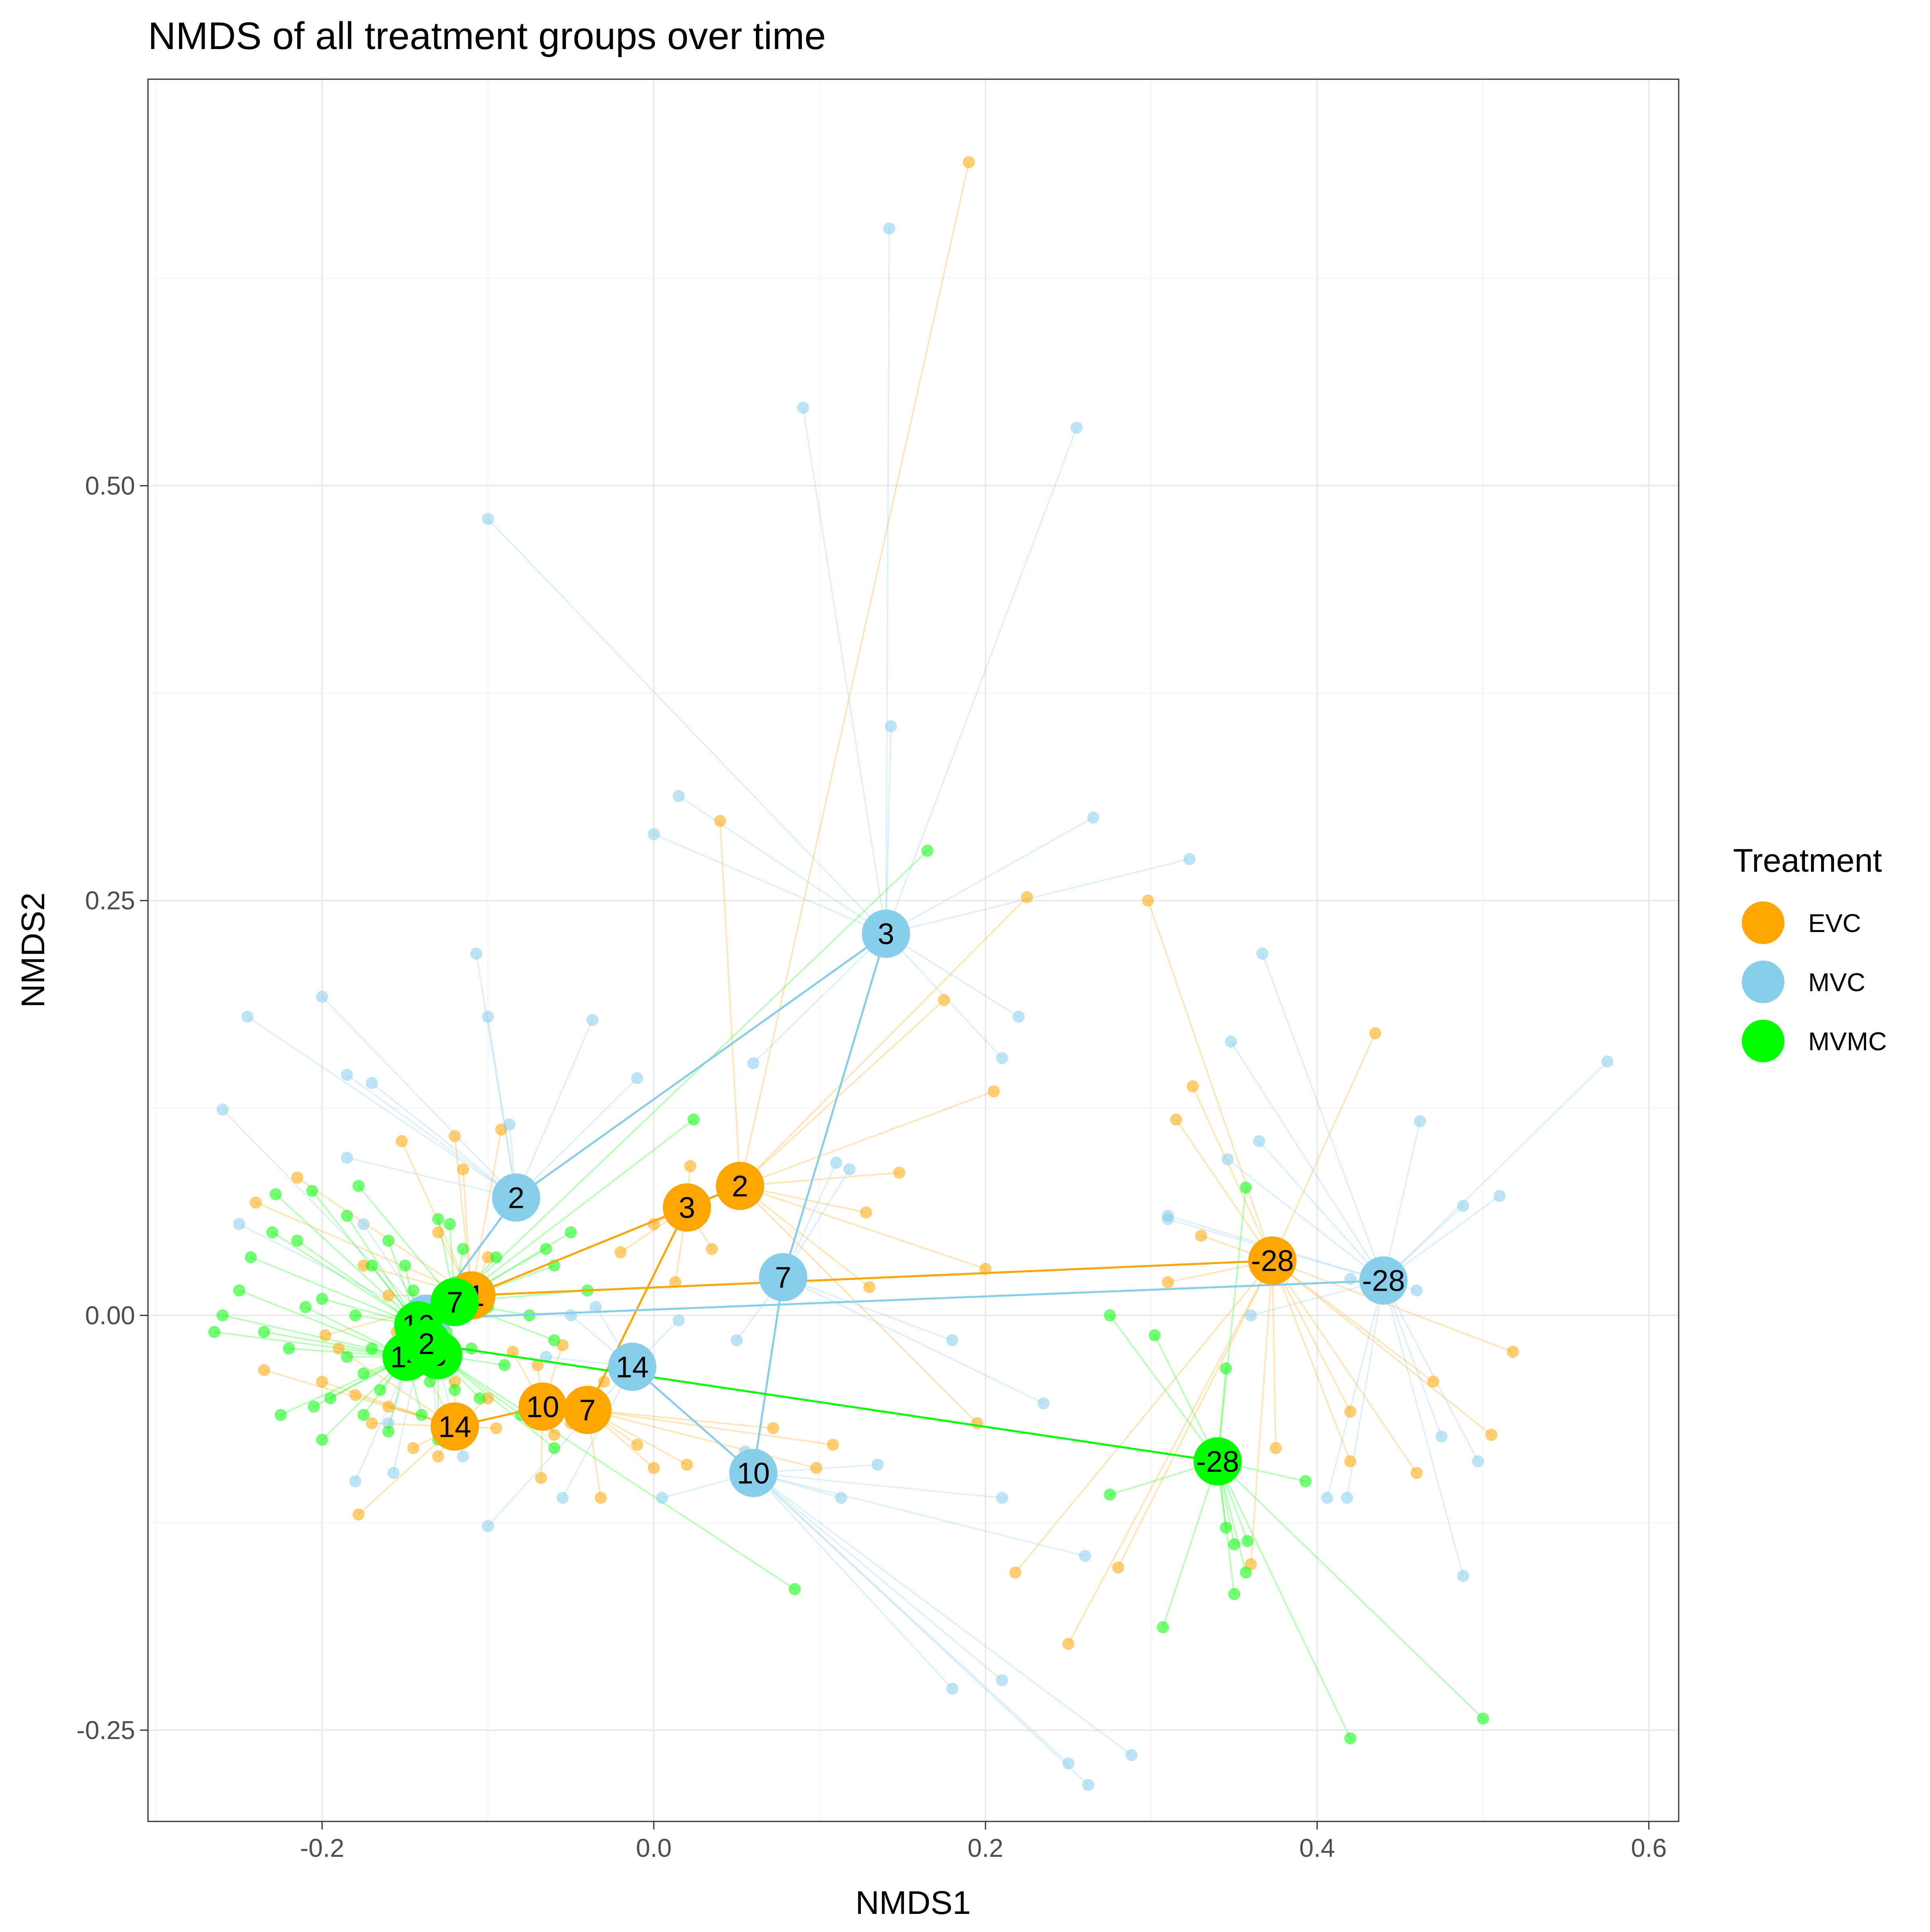  I want to click on y-tick-label: 0.50, so click(110, 485).